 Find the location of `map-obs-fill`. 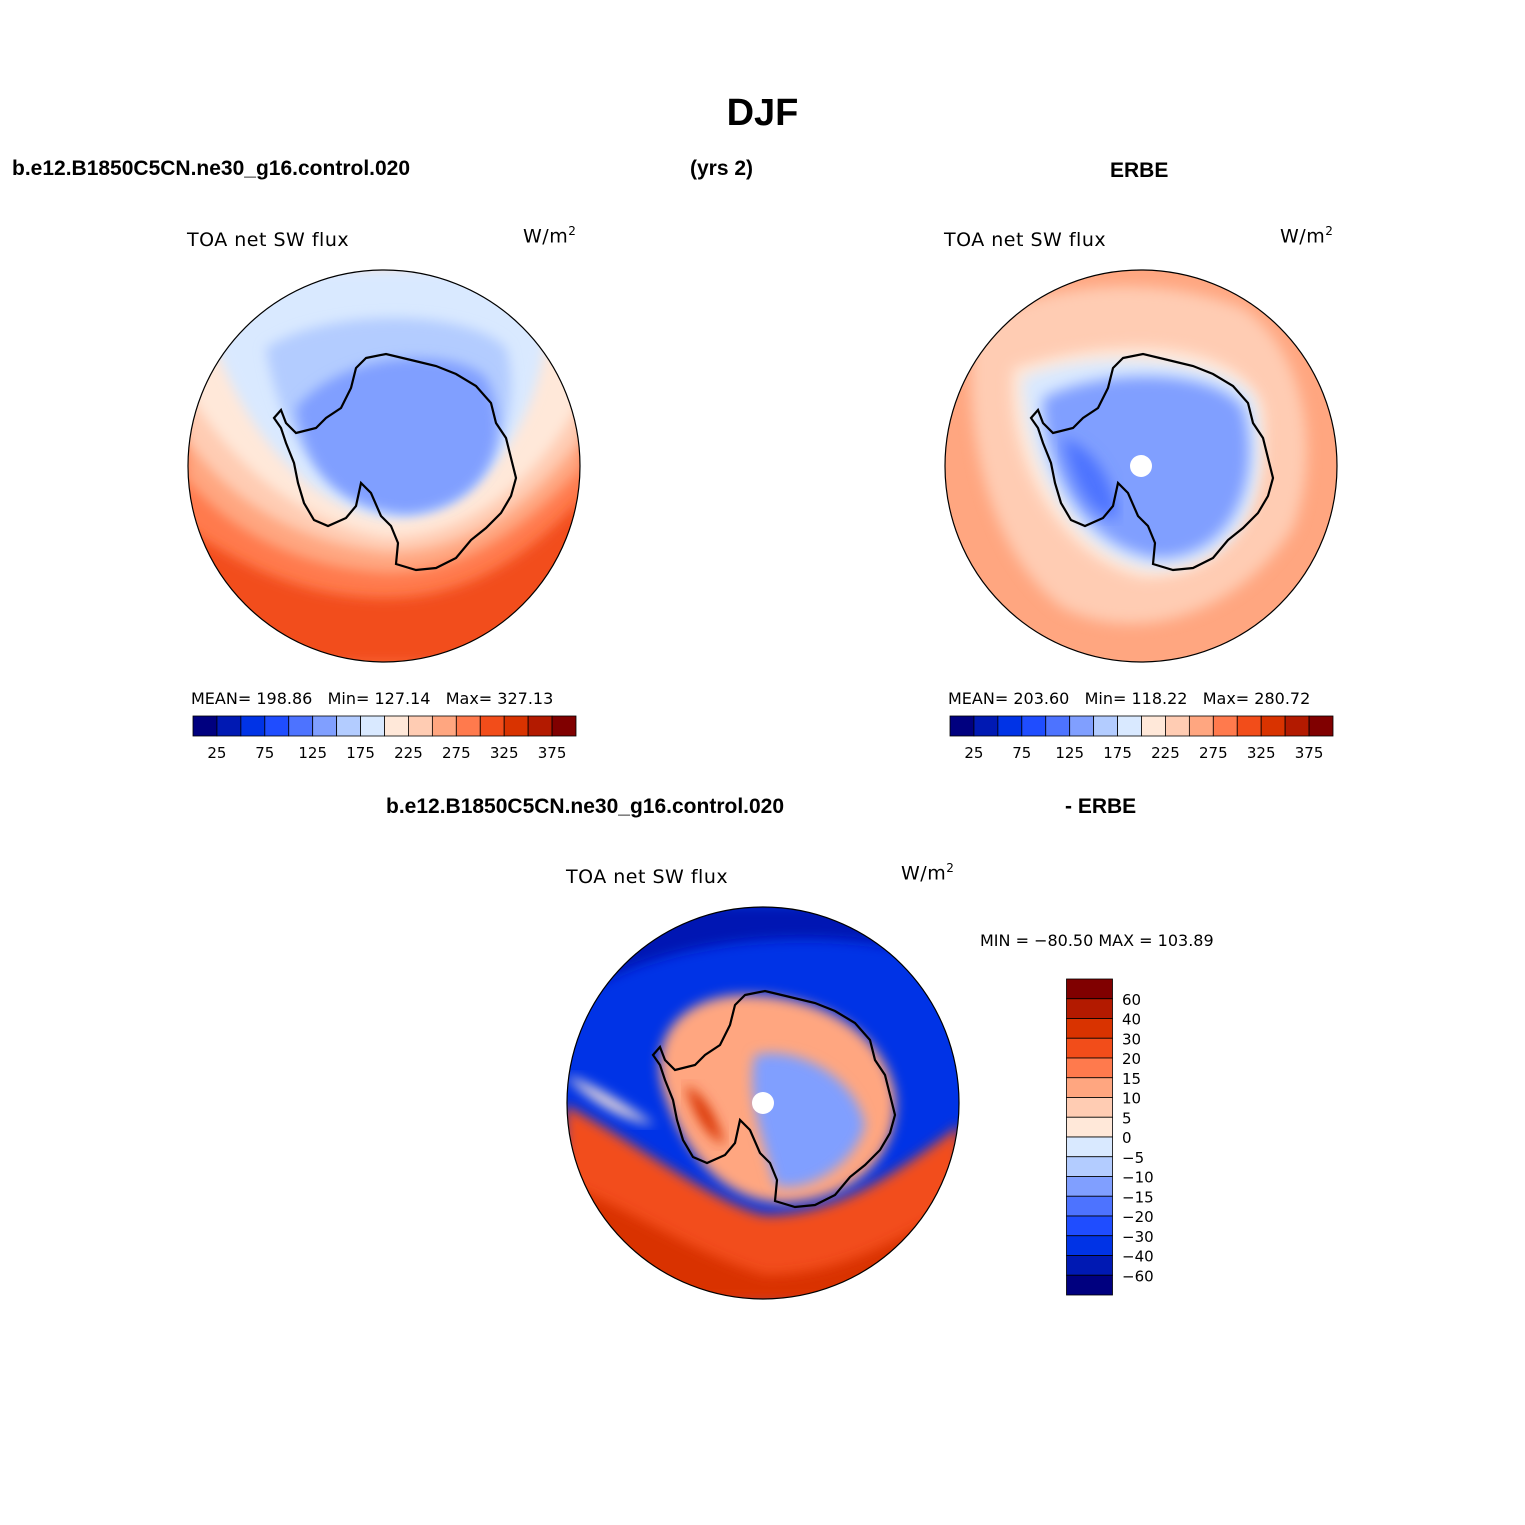

map-obs-fill is located at coordinates (1141, 466).